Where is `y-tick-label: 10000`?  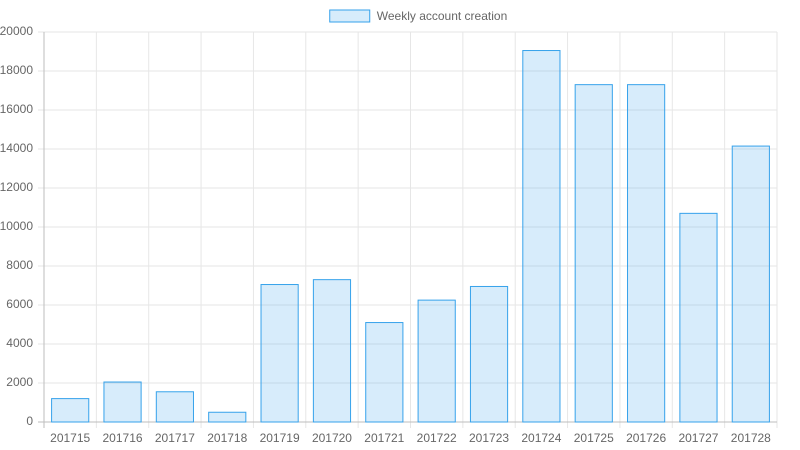
y-tick-label: 10000 is located at coordinates (16, 226).